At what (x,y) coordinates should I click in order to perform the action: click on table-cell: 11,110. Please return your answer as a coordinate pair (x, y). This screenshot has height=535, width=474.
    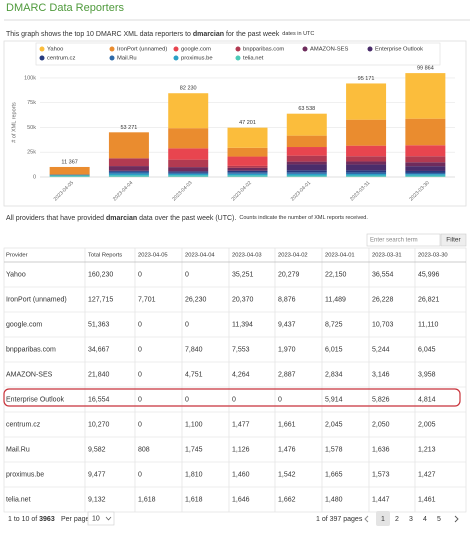
    Looking at the image, I should click on (428, 324).